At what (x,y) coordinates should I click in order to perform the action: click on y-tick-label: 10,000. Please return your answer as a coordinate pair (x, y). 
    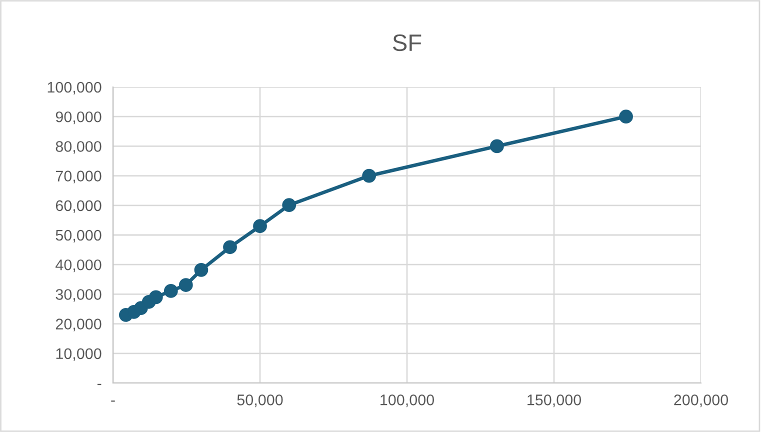
    Looking at the image, I should click on (79, 354).